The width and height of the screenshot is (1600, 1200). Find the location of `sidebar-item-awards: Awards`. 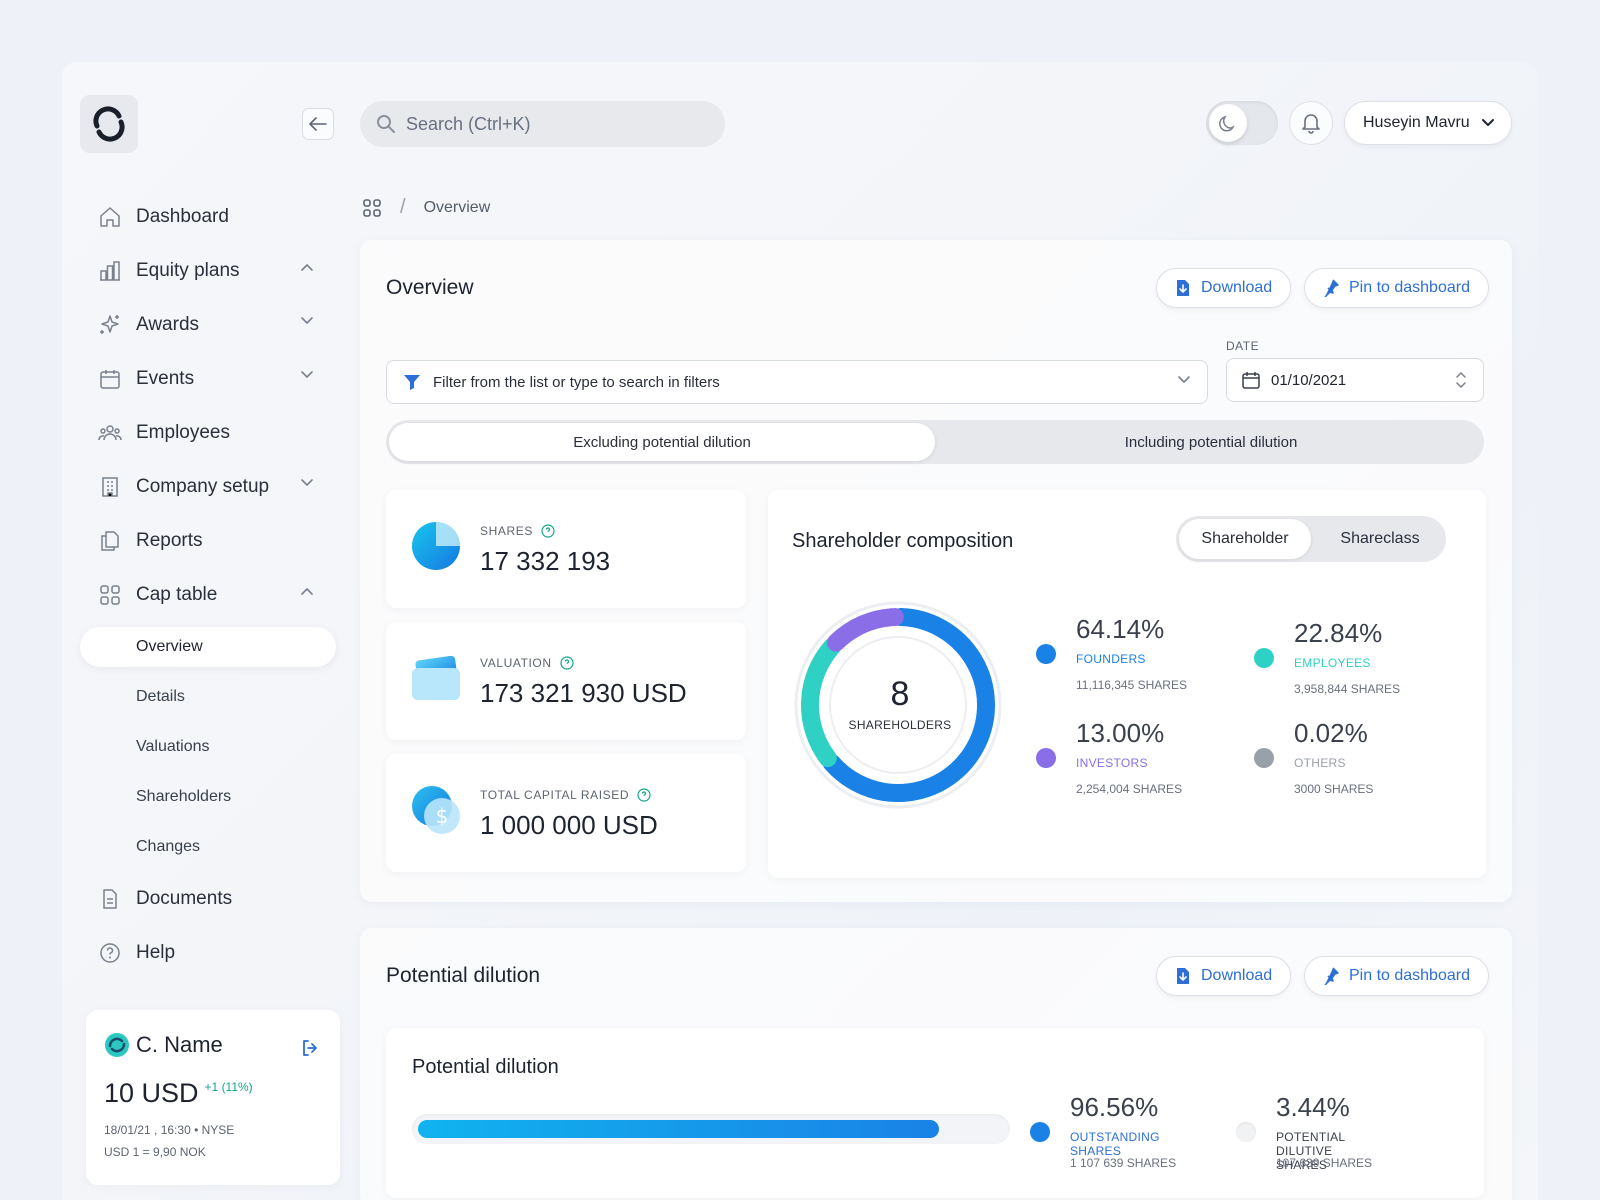

sidebar-item-awards: Awards is located at coordinates (208, 325).